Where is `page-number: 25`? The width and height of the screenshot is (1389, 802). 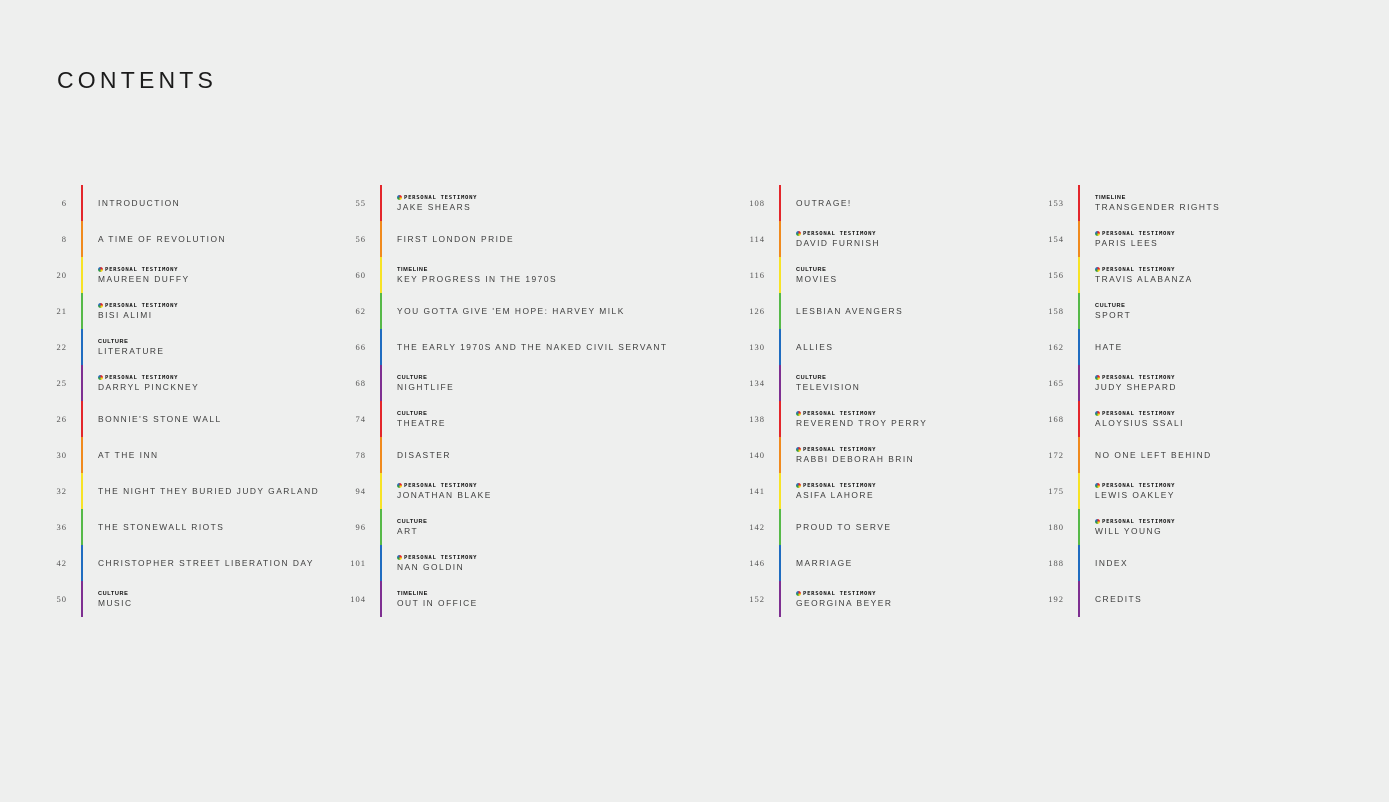
page-number: 25 is located at coordinates (61, 383).